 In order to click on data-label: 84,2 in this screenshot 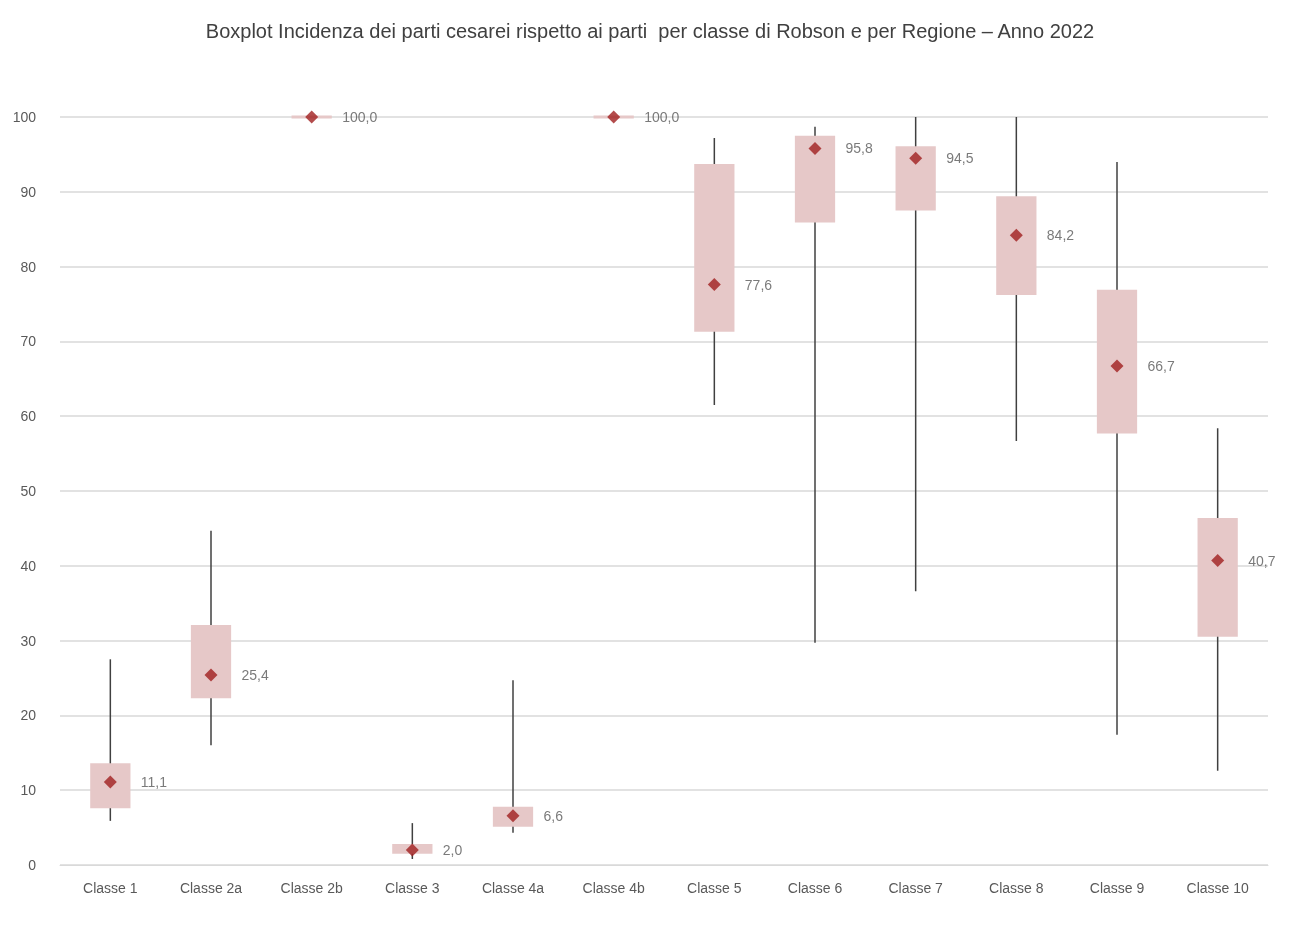, I will do `click(1060, 235)`.